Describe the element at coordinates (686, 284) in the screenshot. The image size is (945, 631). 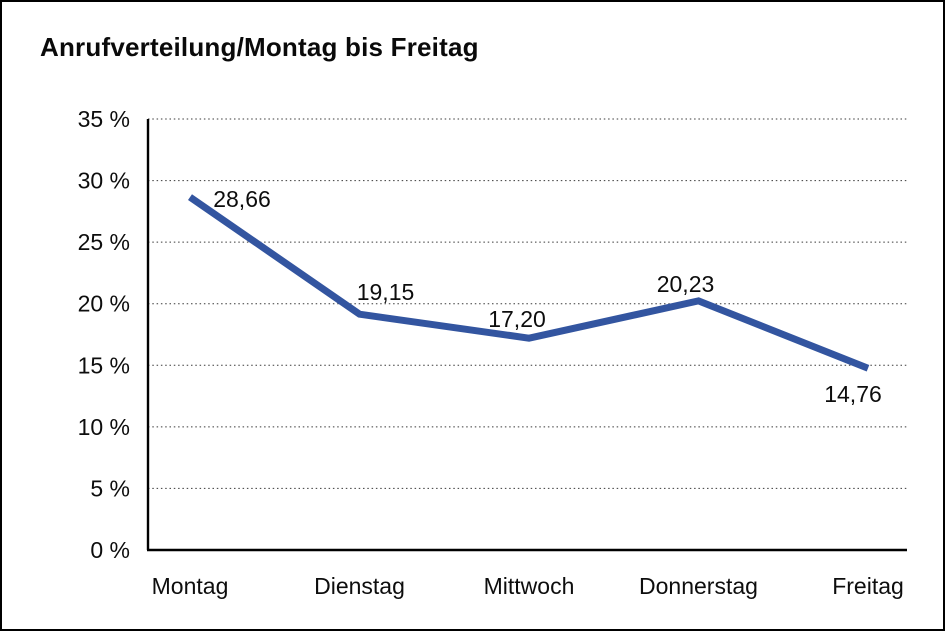
I see `data-point-label: 20,23` at that location.